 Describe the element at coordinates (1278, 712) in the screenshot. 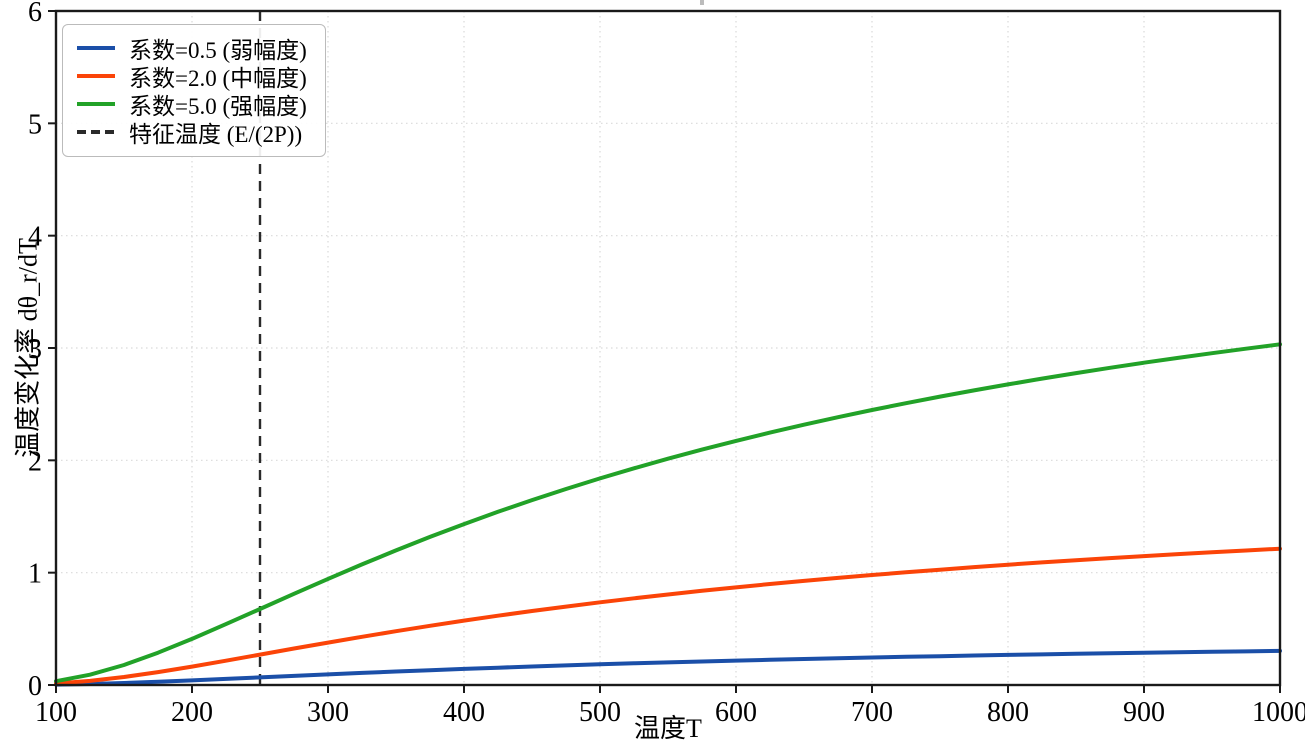

I see `x-tick-label: 1000` at that location.